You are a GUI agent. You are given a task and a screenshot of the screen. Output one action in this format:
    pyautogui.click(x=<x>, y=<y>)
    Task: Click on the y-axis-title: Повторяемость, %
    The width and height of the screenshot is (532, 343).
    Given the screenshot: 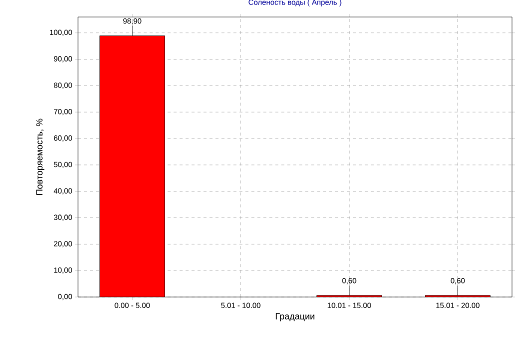 What is the action you would take?
    pyautogui.click(x=40, y=156)
    